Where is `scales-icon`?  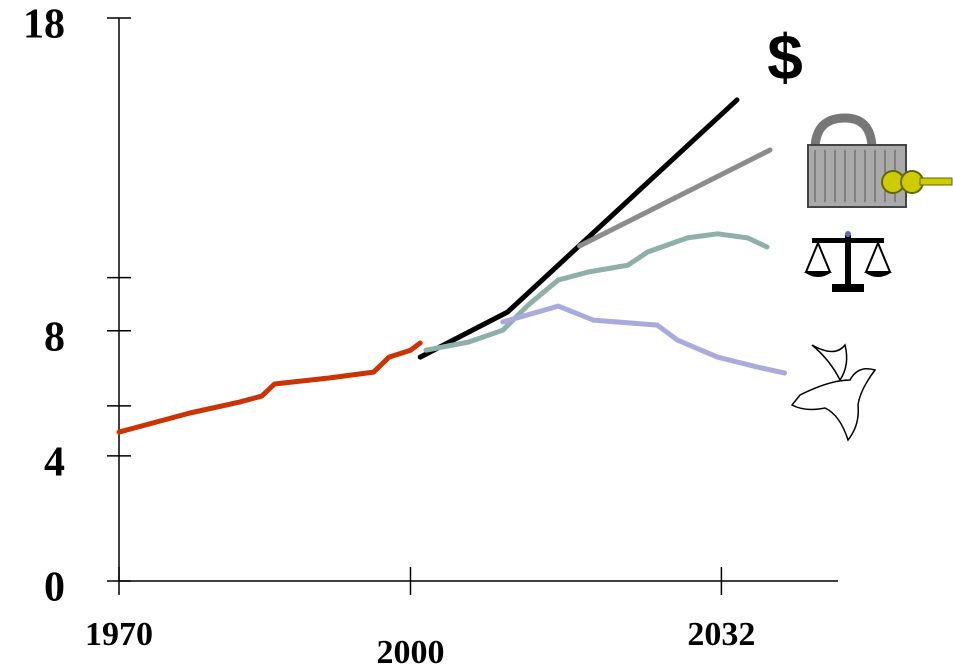
scales-icon is located at coordinates (848, 261).